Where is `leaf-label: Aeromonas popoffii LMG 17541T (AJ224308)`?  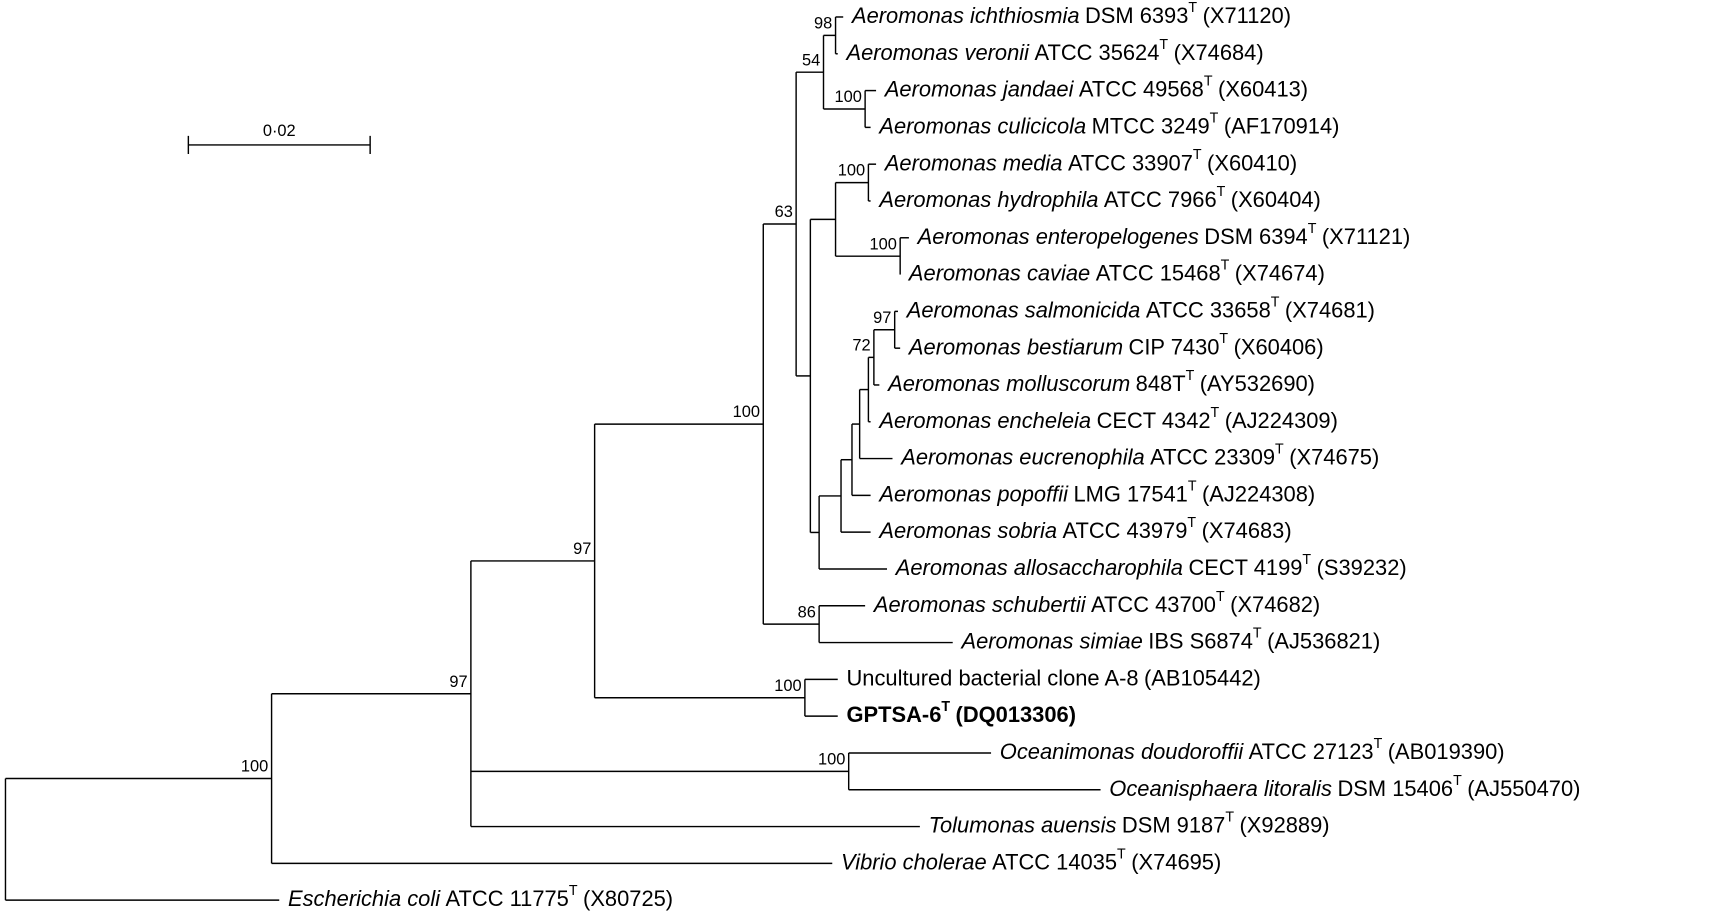 leaf-label: Aeromonas popoffii LMG 17541T (AJ224308) is located at coordinates (1096, 492).